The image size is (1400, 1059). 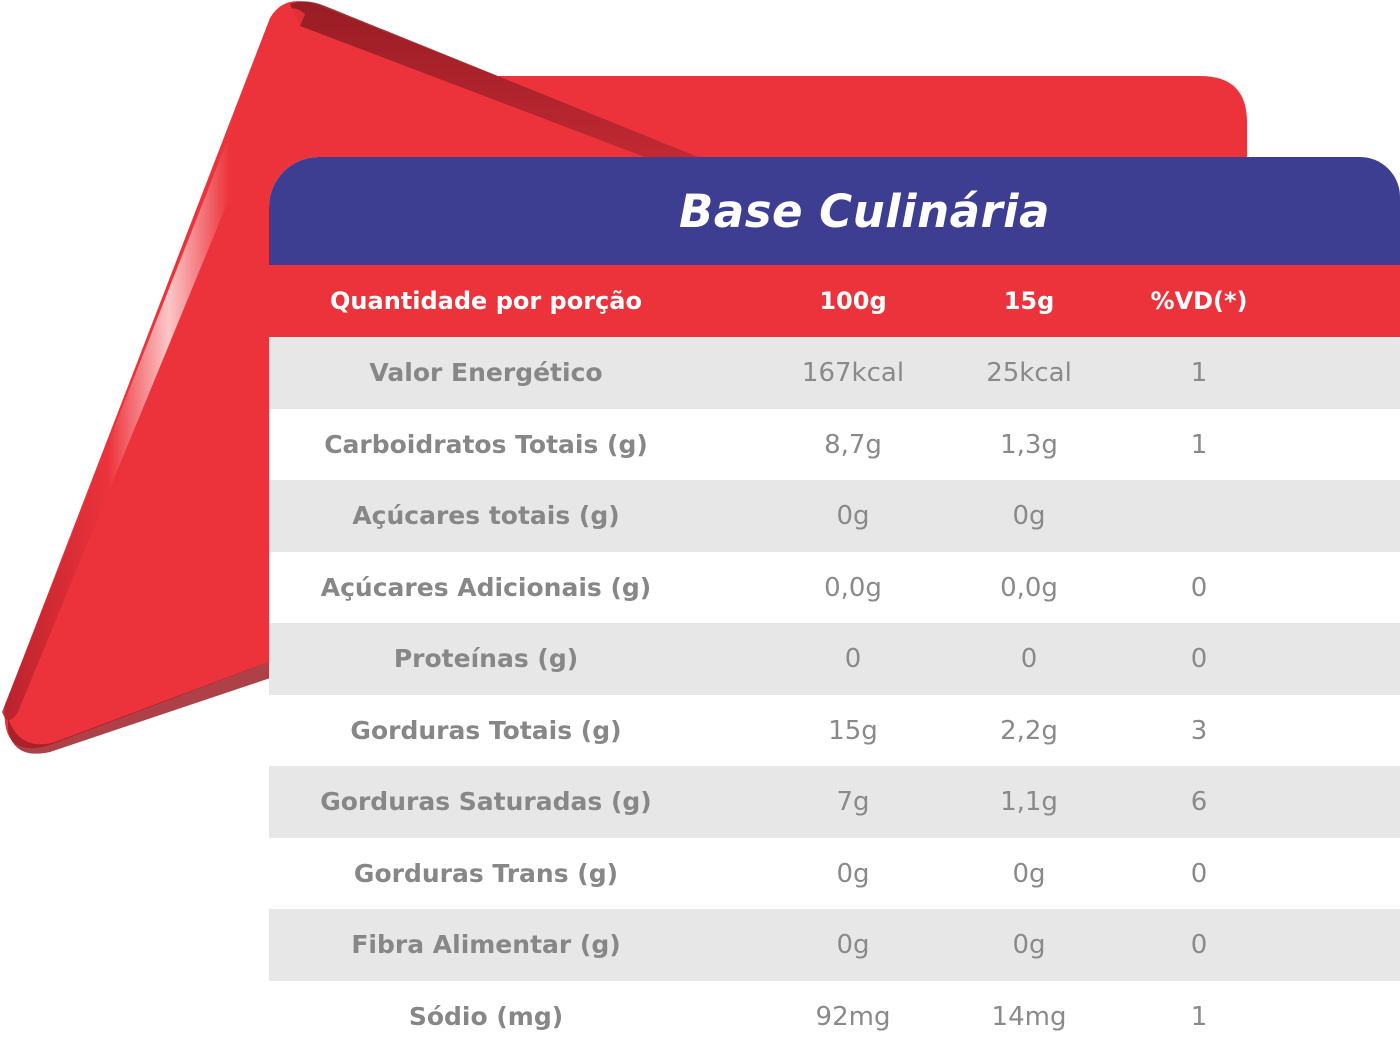 What do you see at coordinates (1029, 802) in the screenshot?
I see `row-value-15g: 1,1g` at bounding box center [1029, 802].